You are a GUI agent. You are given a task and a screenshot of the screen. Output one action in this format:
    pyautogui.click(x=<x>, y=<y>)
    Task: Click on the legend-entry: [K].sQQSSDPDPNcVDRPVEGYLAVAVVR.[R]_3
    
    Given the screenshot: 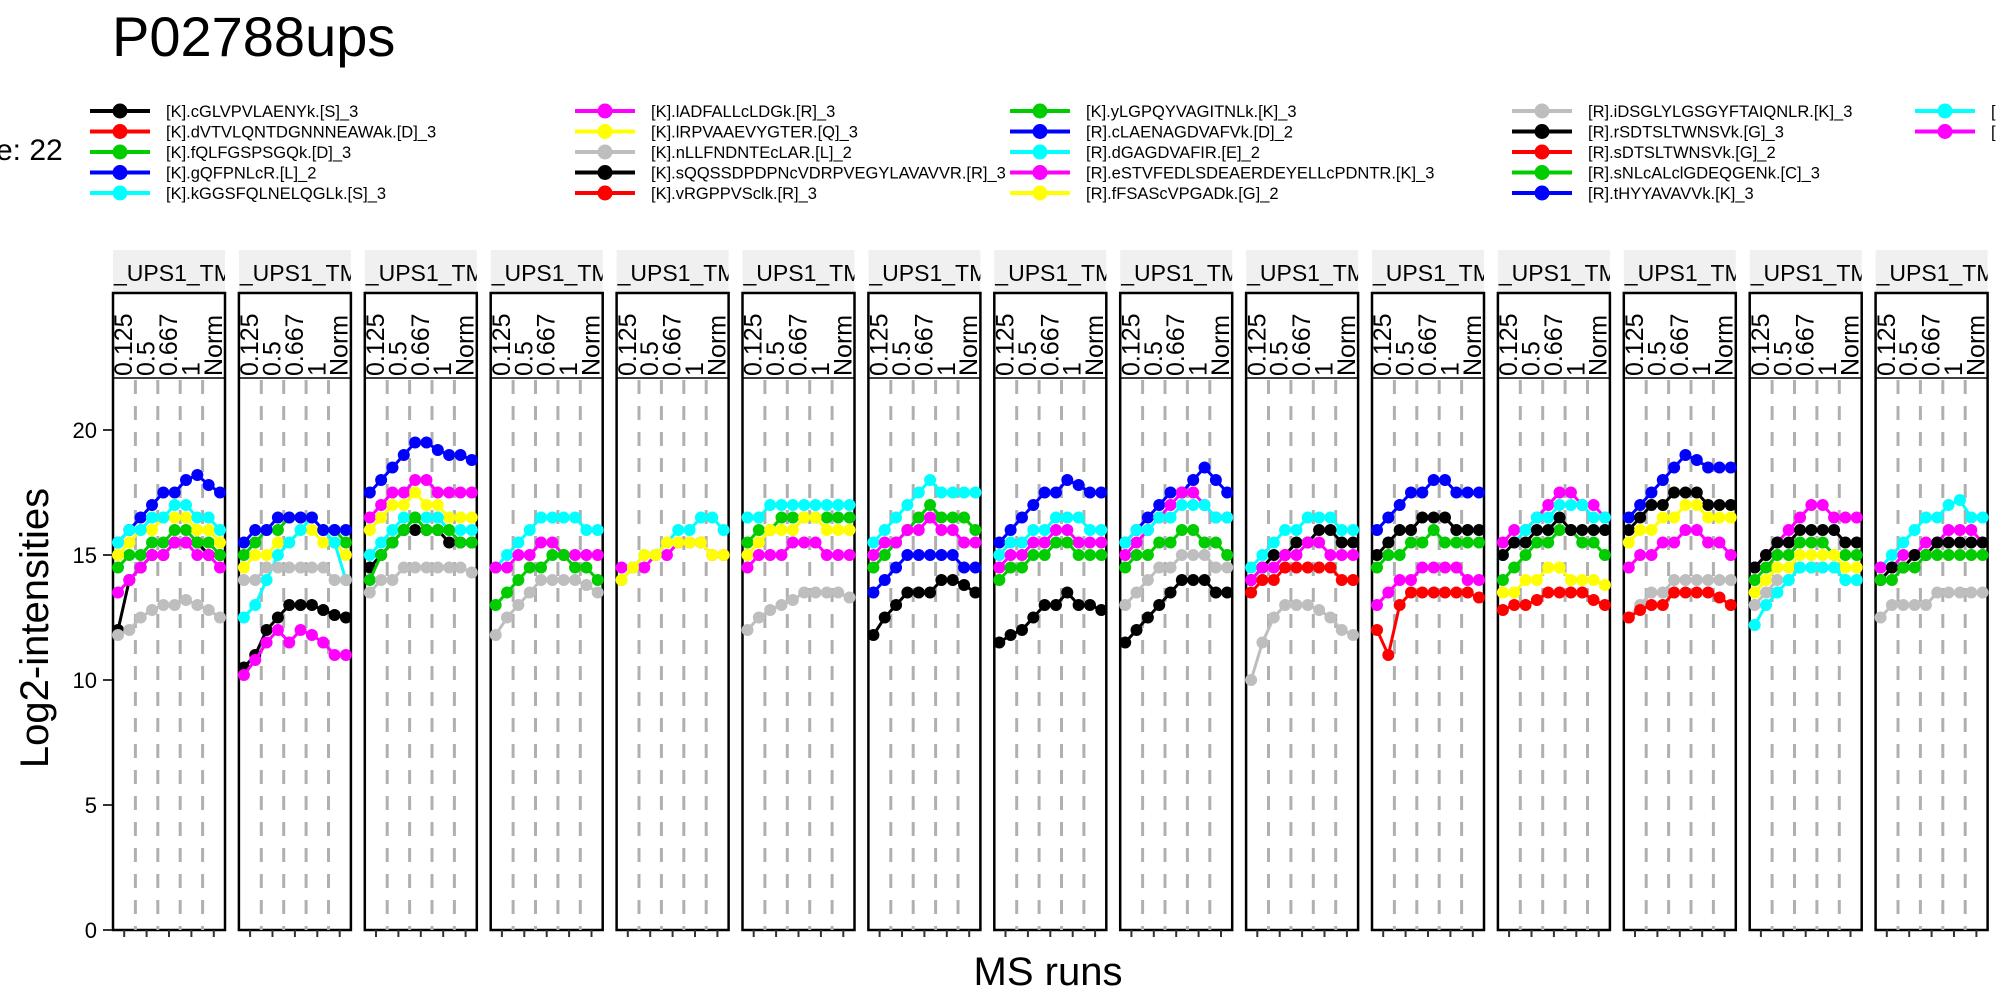 What is the action you would take?
    pyautogui.click(x=790, y=174)
    